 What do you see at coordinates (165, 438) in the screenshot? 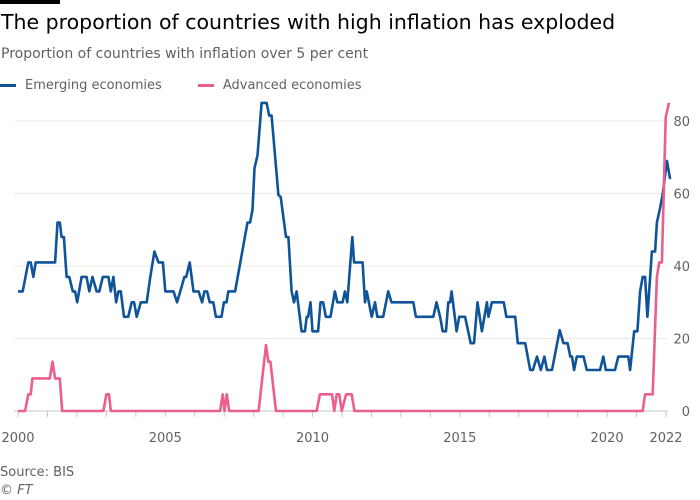
I see `x-tick-label: 2005` at bounding box center [165, 438].